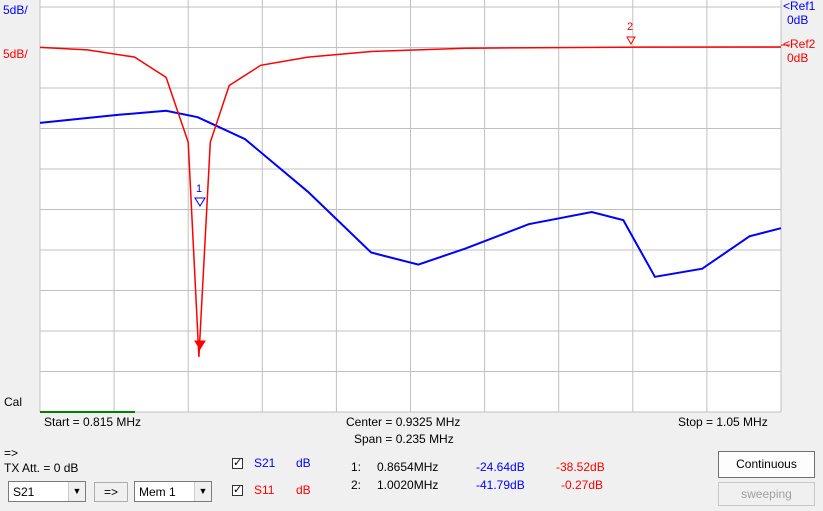 The width and height of the screenshot is (823, 511). Describe the element at coordinates (403, 422) in the screenshot. I see `center-frequency-label: Center = 0.9325 MHz` at that location.